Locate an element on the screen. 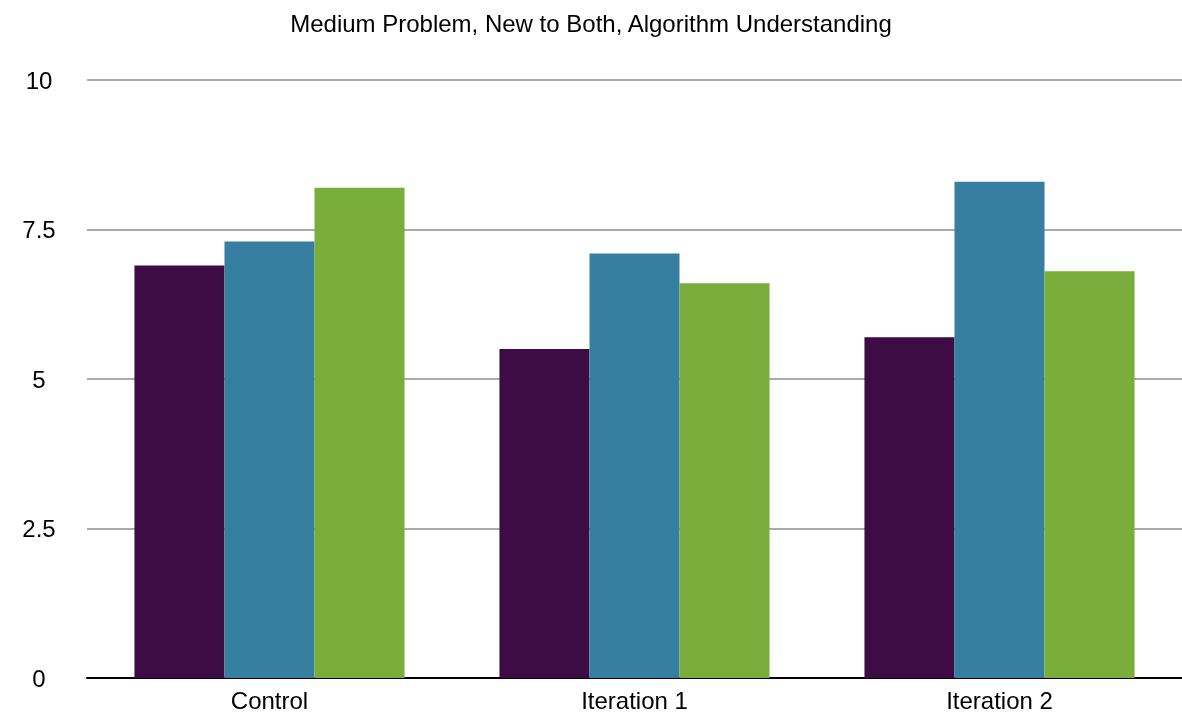  x-tick-label: Control is located at coordinates (269, 700).